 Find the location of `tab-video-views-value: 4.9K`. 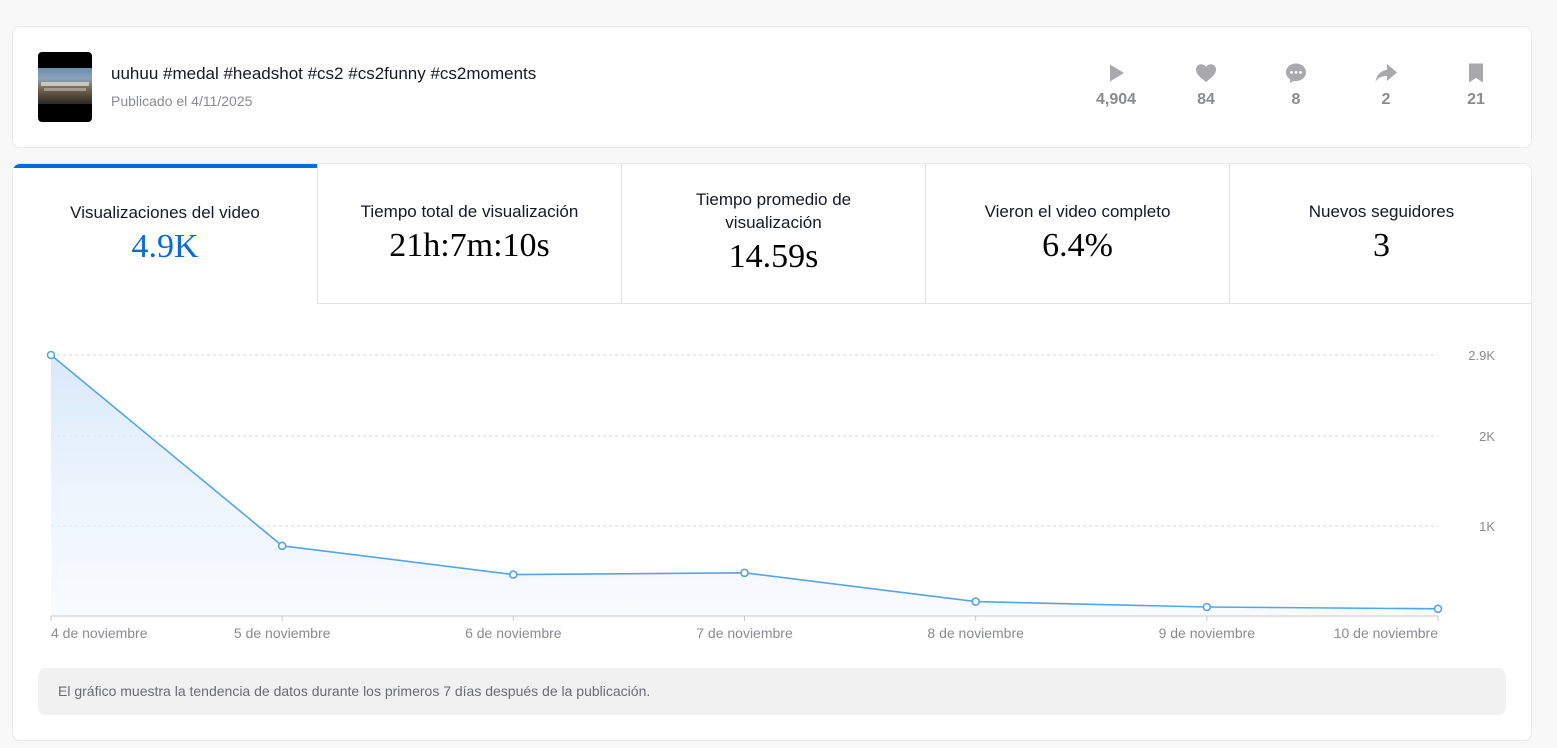

tab-video-views-value: 4.9K is located at coordinates (165, 246).